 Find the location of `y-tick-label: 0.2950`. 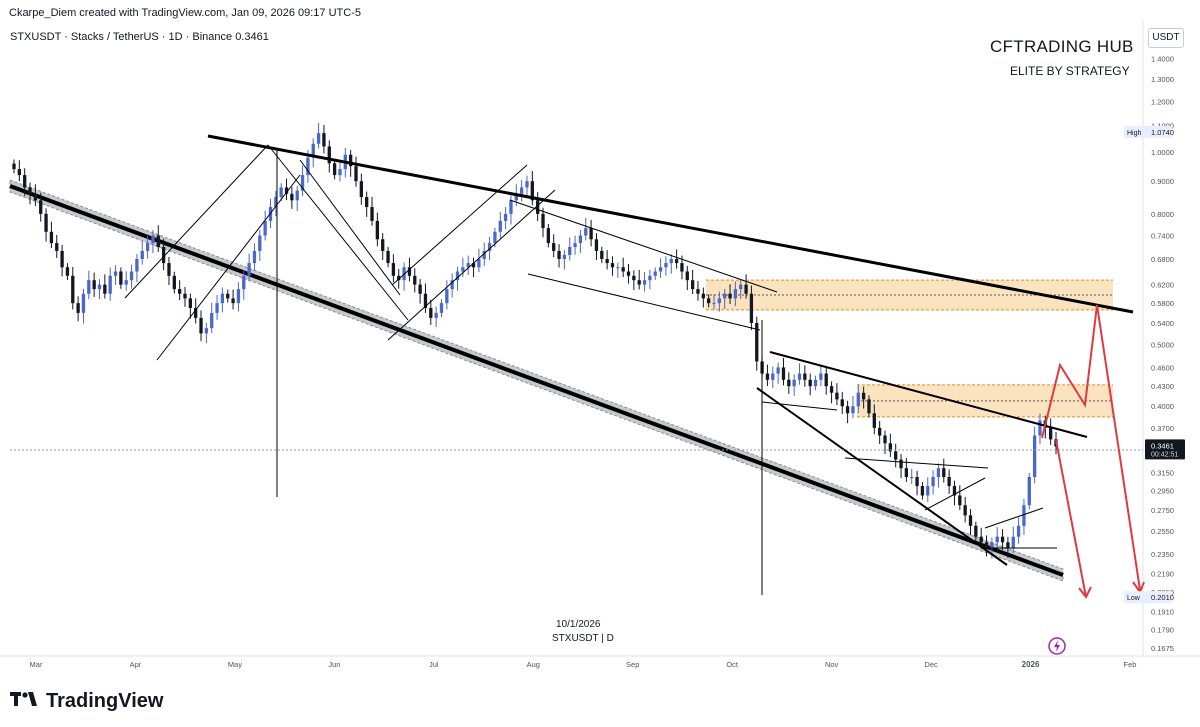

y-tick-label: 0.2950 is located at coordinates (1162, 491).